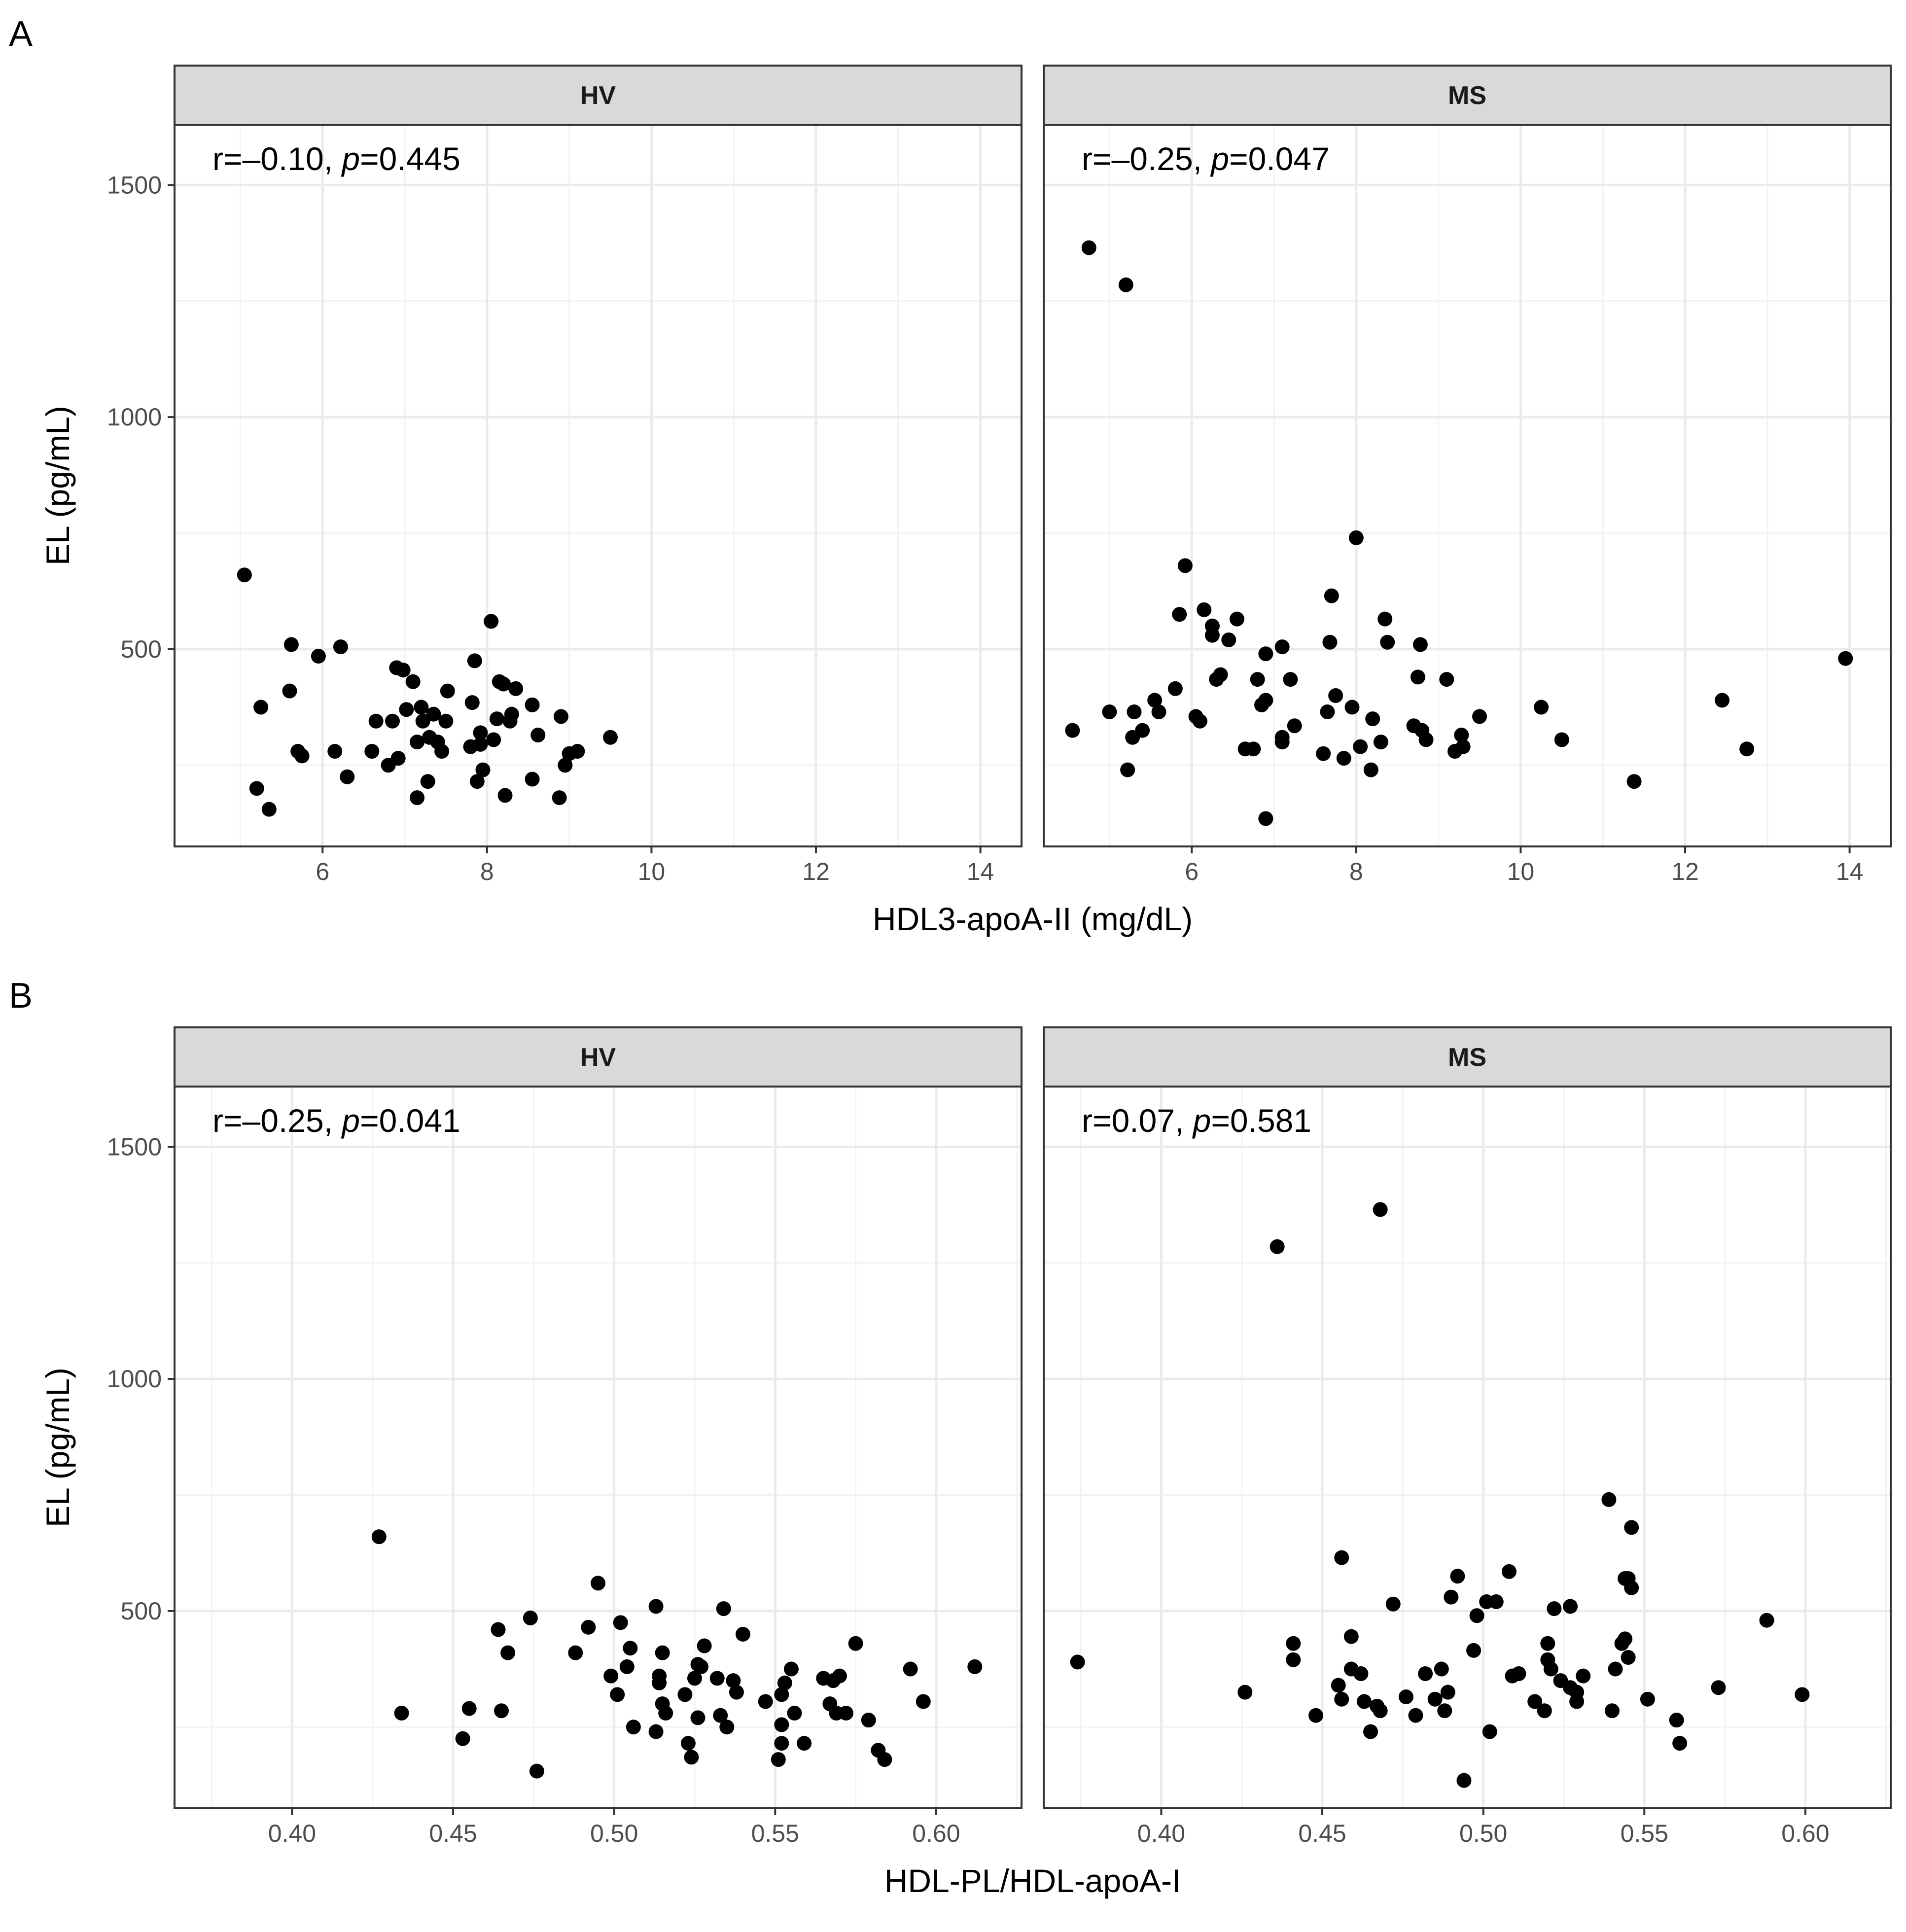  What do you see at coordinates (322, 871) in the screenshot?
I see `x-tick-label: 6` at bounding box center [322, 871].